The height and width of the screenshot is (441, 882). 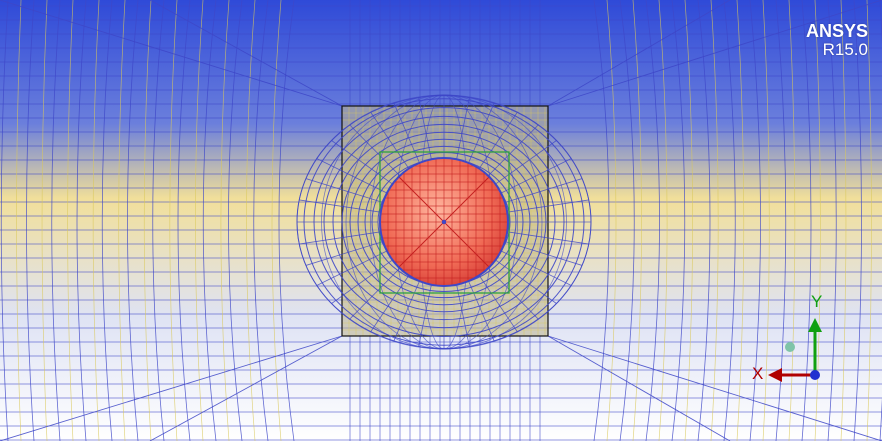 I want to click on sphere-body, so click(x=444, y=222).